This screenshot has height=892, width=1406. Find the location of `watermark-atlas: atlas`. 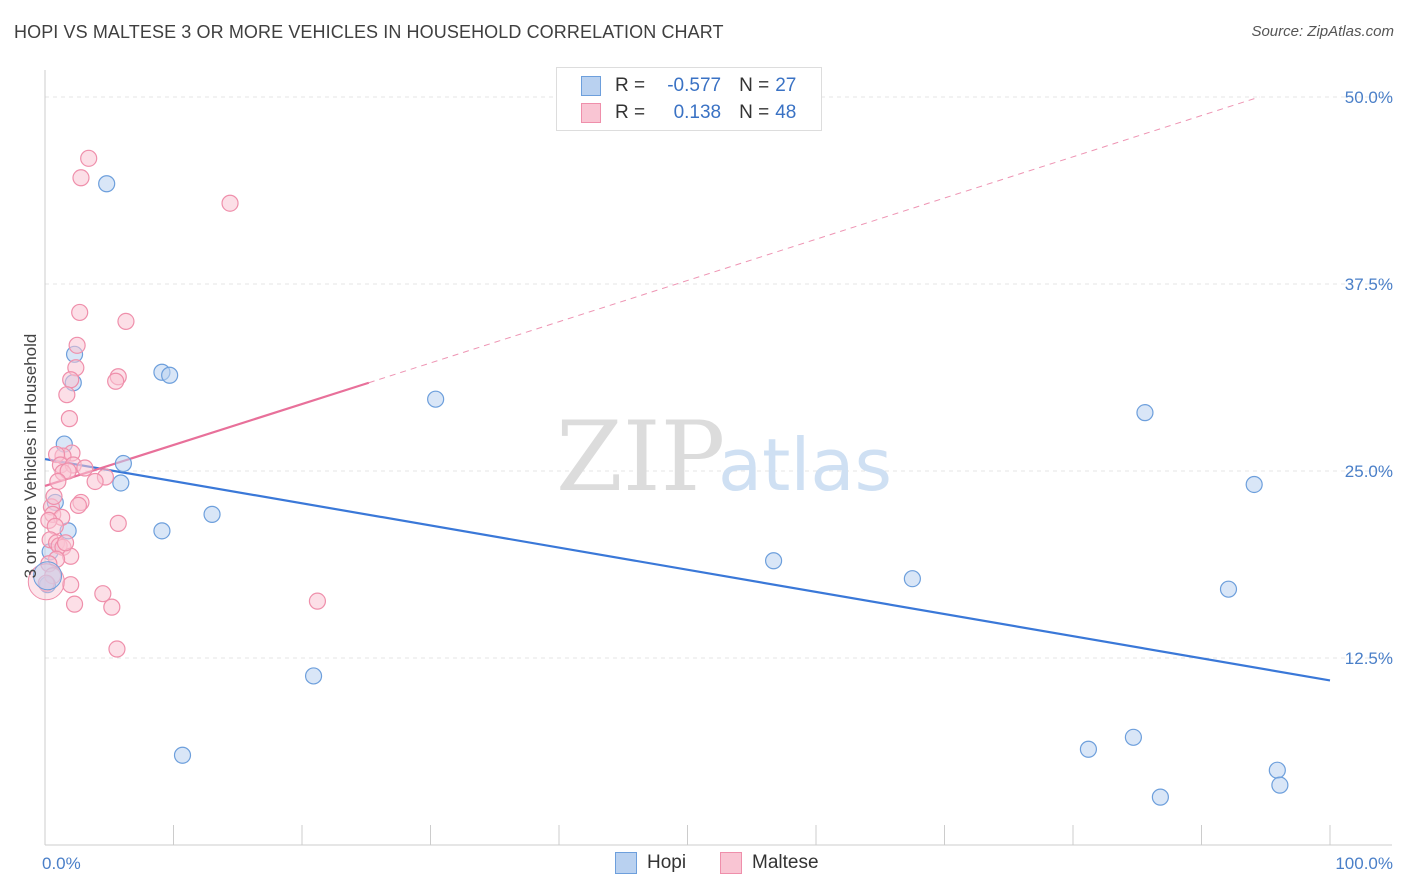

watermark-atlas: atlas is located at coordinates (805, 465).